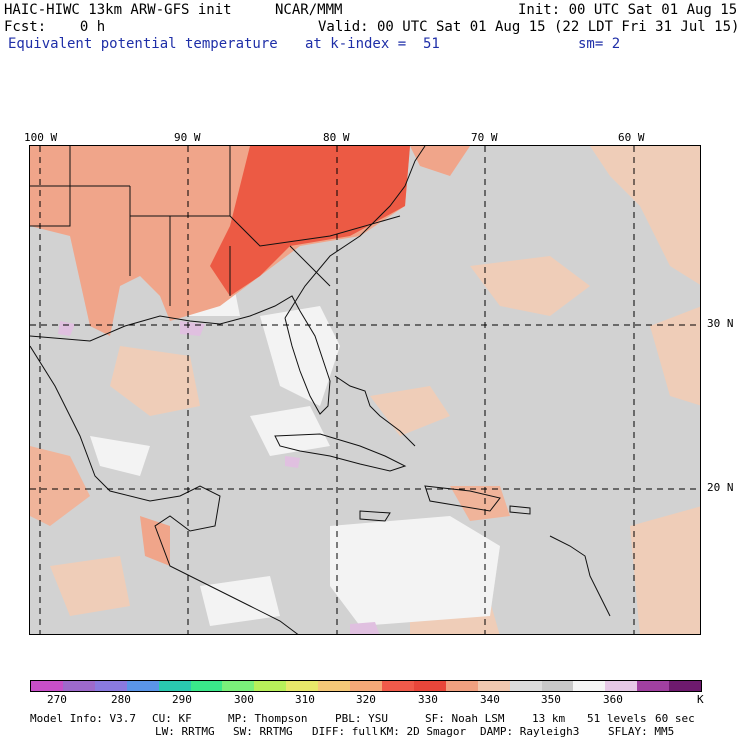 This screenshot has height=740, width=740. I want to click on model-info-item: CU: KF, so click(172, 718).